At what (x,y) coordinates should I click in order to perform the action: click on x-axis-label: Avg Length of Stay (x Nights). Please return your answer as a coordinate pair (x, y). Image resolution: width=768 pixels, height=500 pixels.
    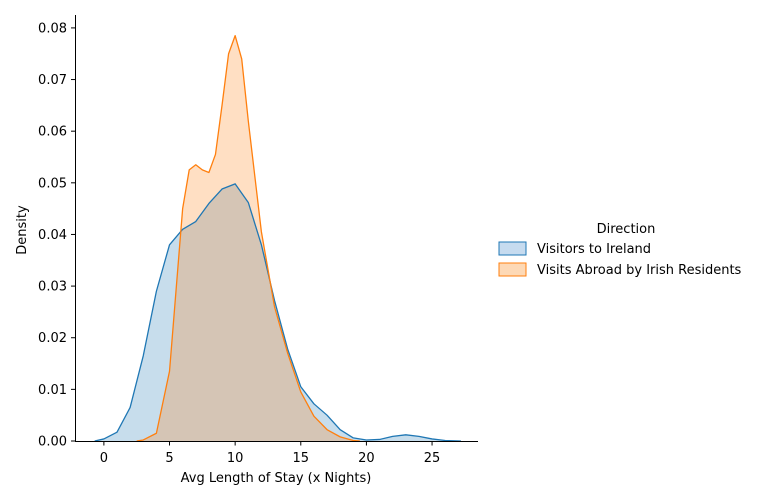
    Looking at the image, I should click on (276, 478).